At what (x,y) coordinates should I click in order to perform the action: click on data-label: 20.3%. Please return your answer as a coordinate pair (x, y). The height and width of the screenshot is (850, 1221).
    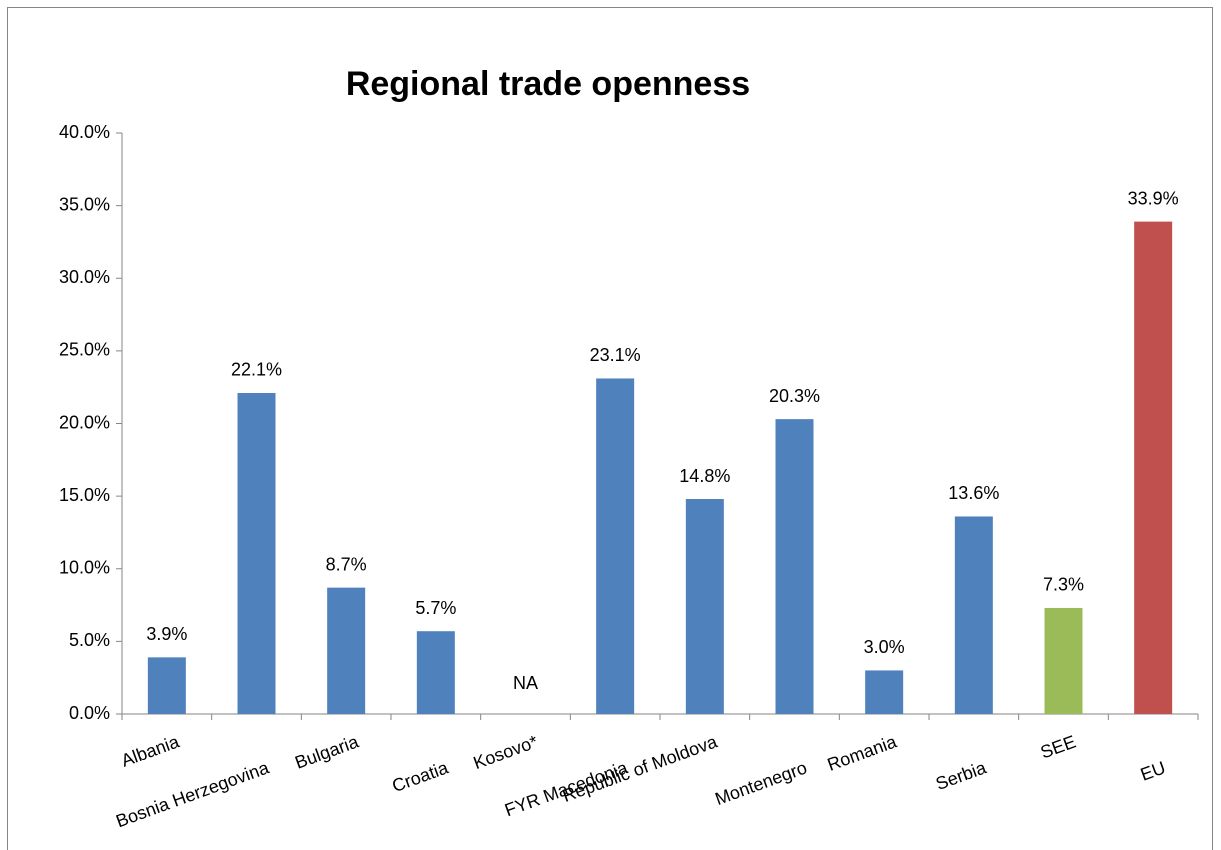
    Looking at the image, I should click on (794, 396).